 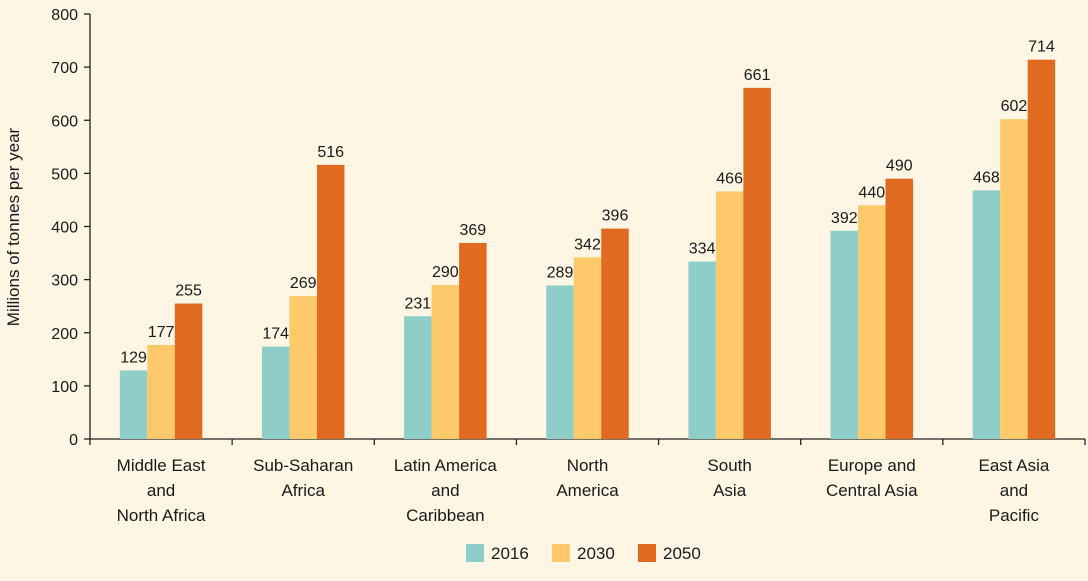 I want to click on data-label: 440, so click(x=871, y=192).